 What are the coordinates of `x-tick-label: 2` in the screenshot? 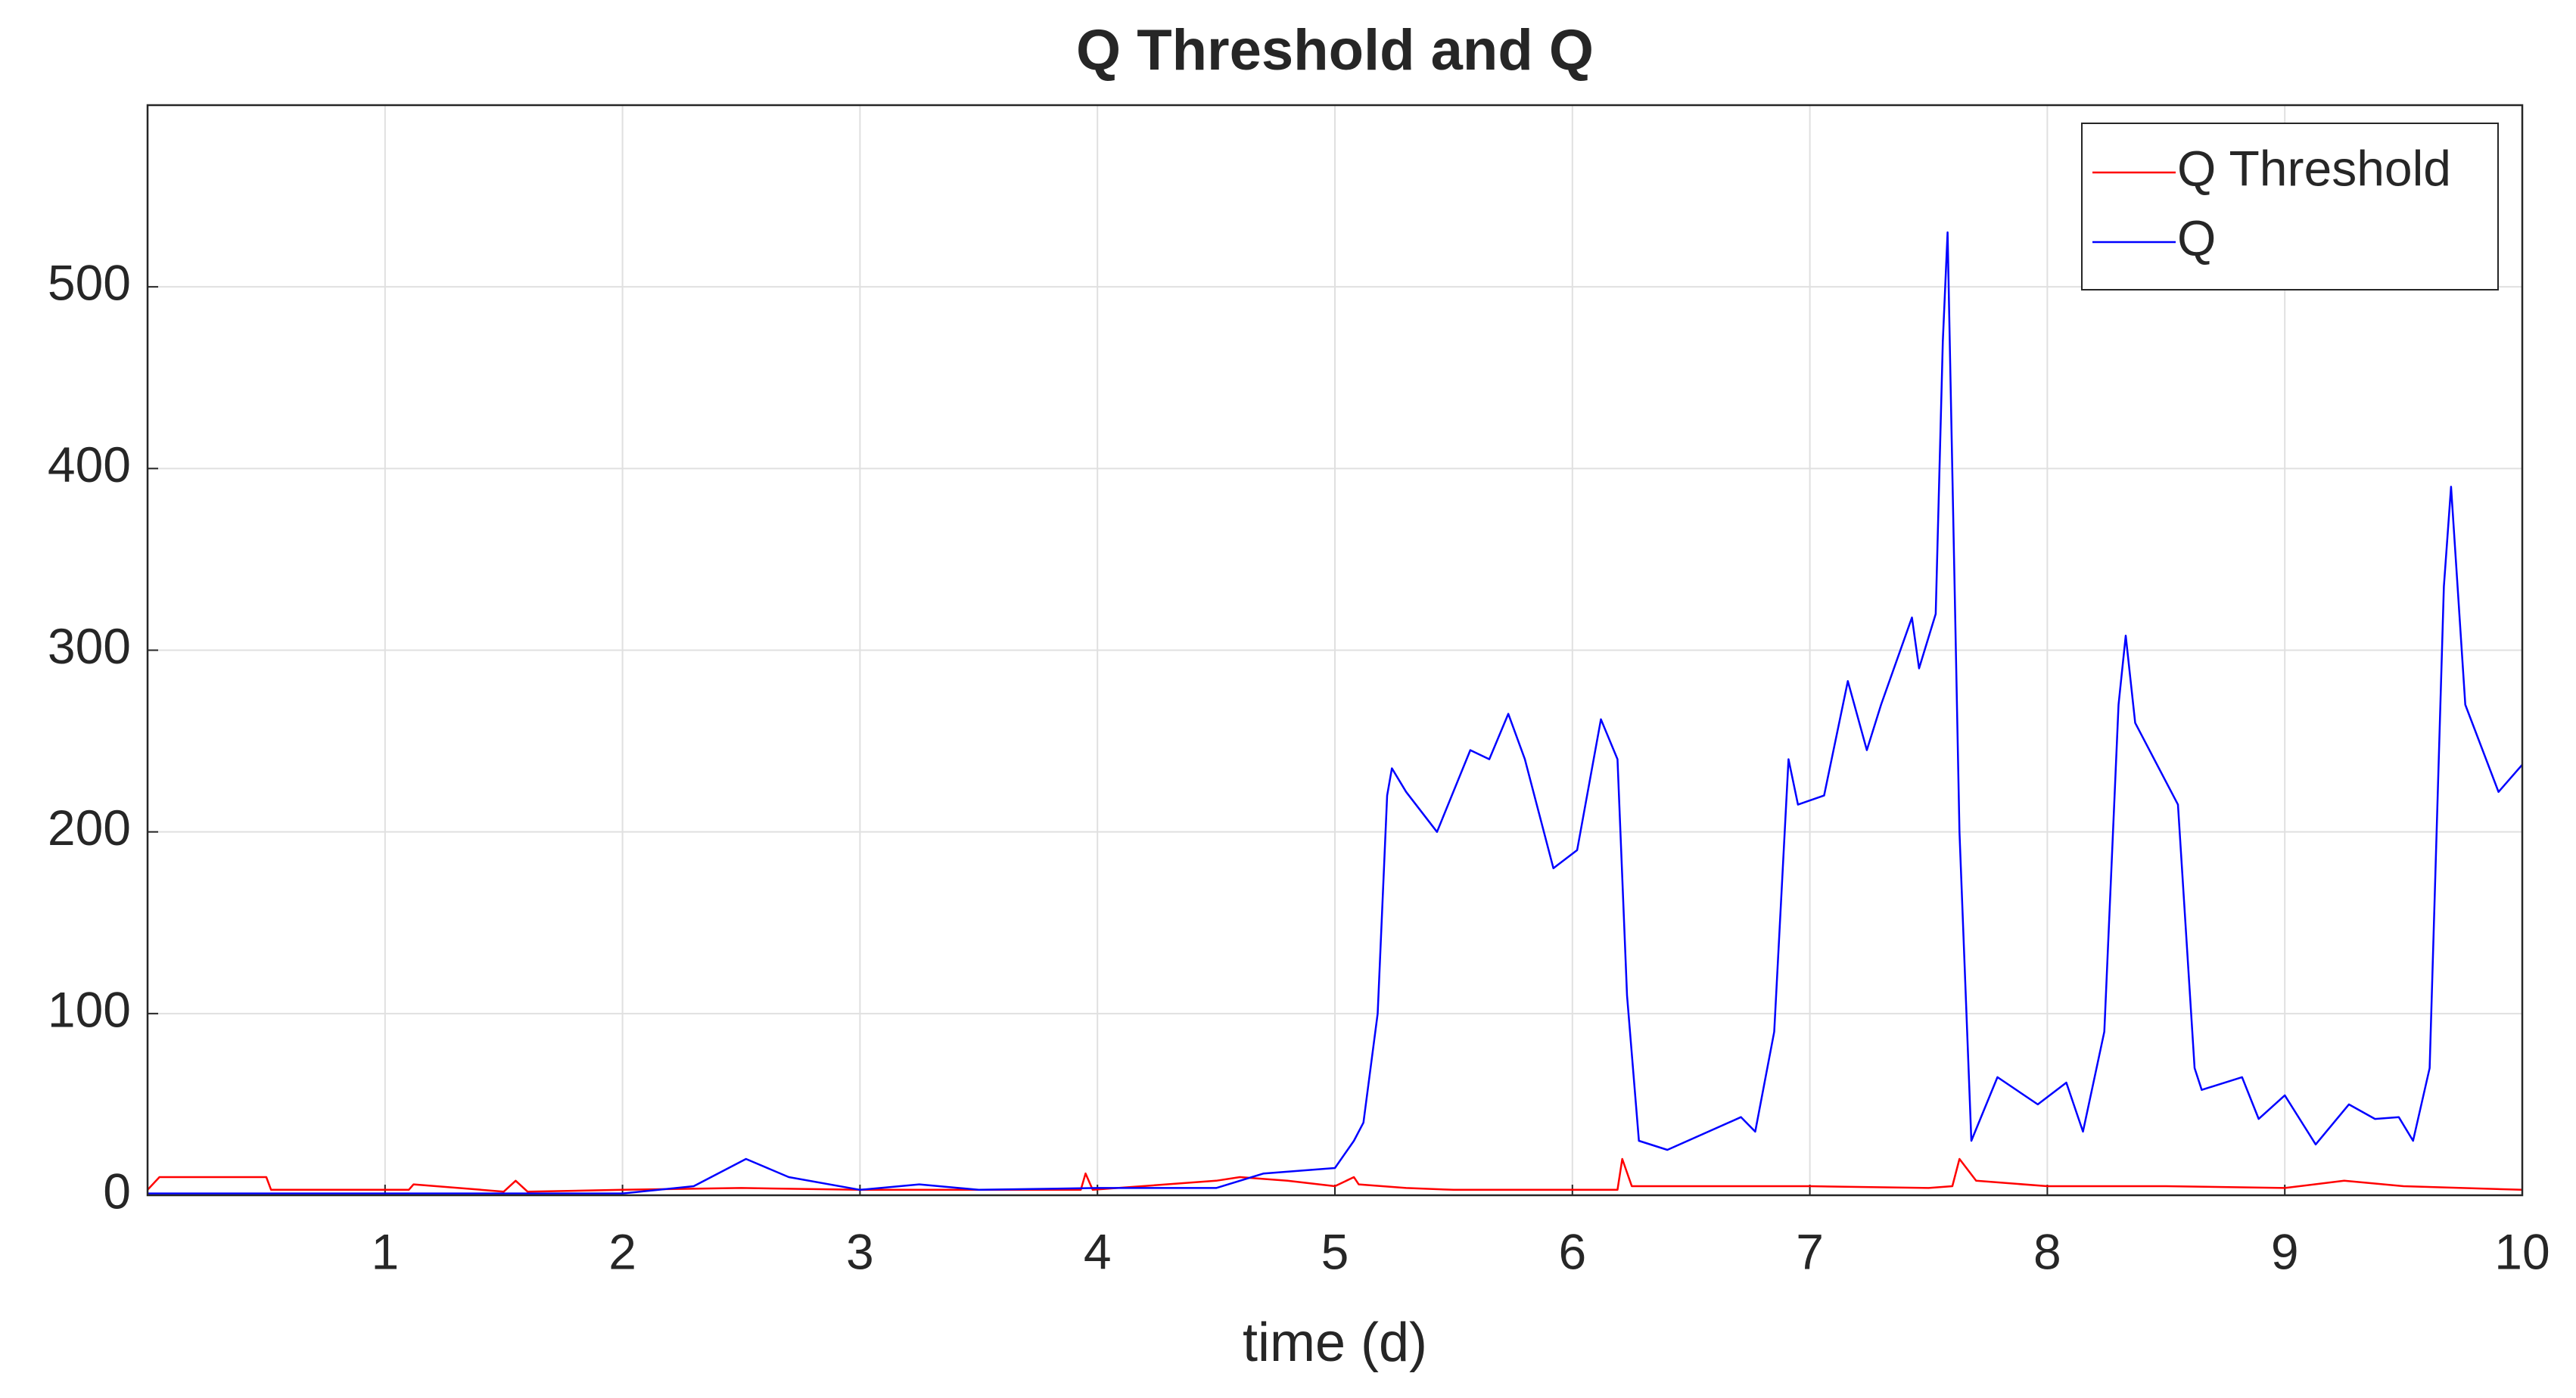 It's located at (622, 1251).